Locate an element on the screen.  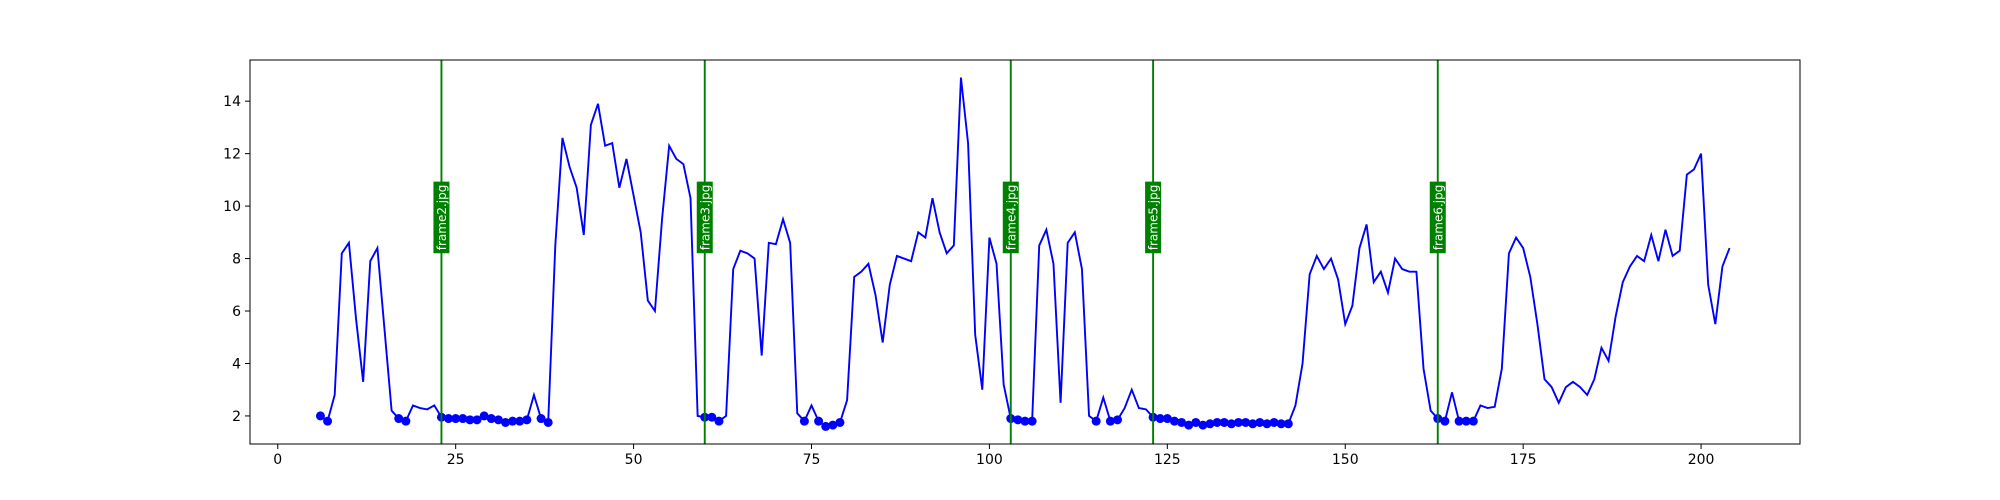
frame-label: frame4.jpg is located at coordinates (1010, 217).